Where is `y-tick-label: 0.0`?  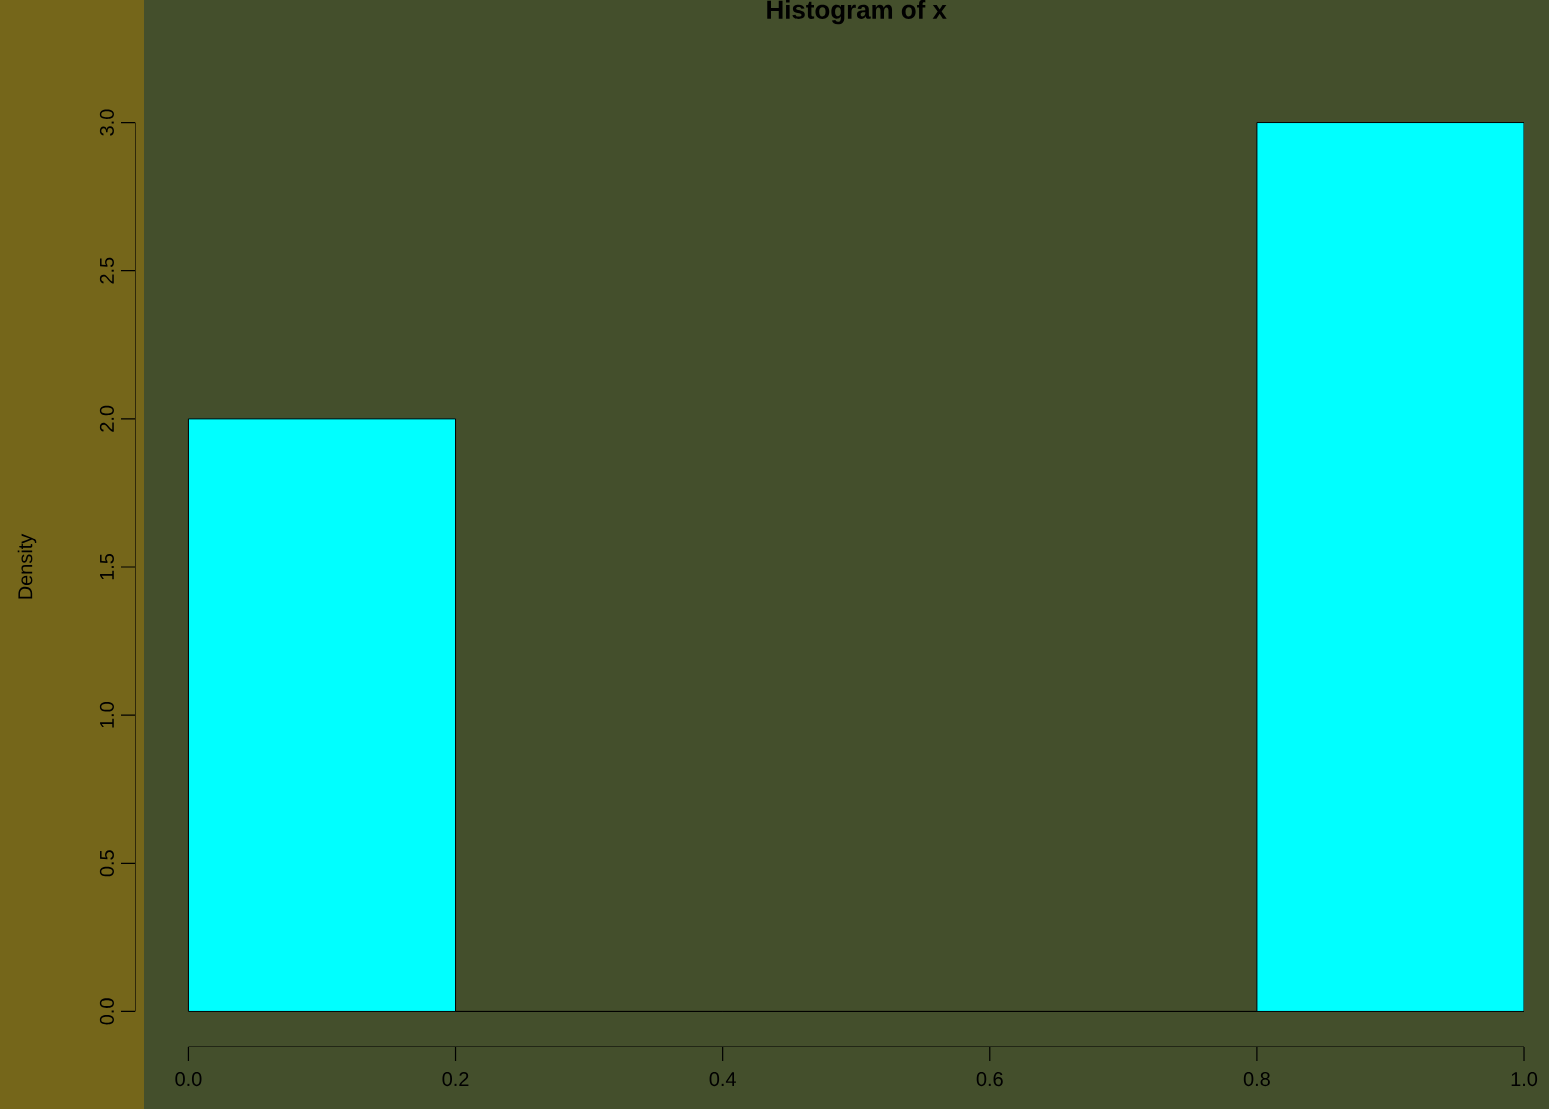
y-tick-label: 0.0 is located at coordinates (106, 1011).